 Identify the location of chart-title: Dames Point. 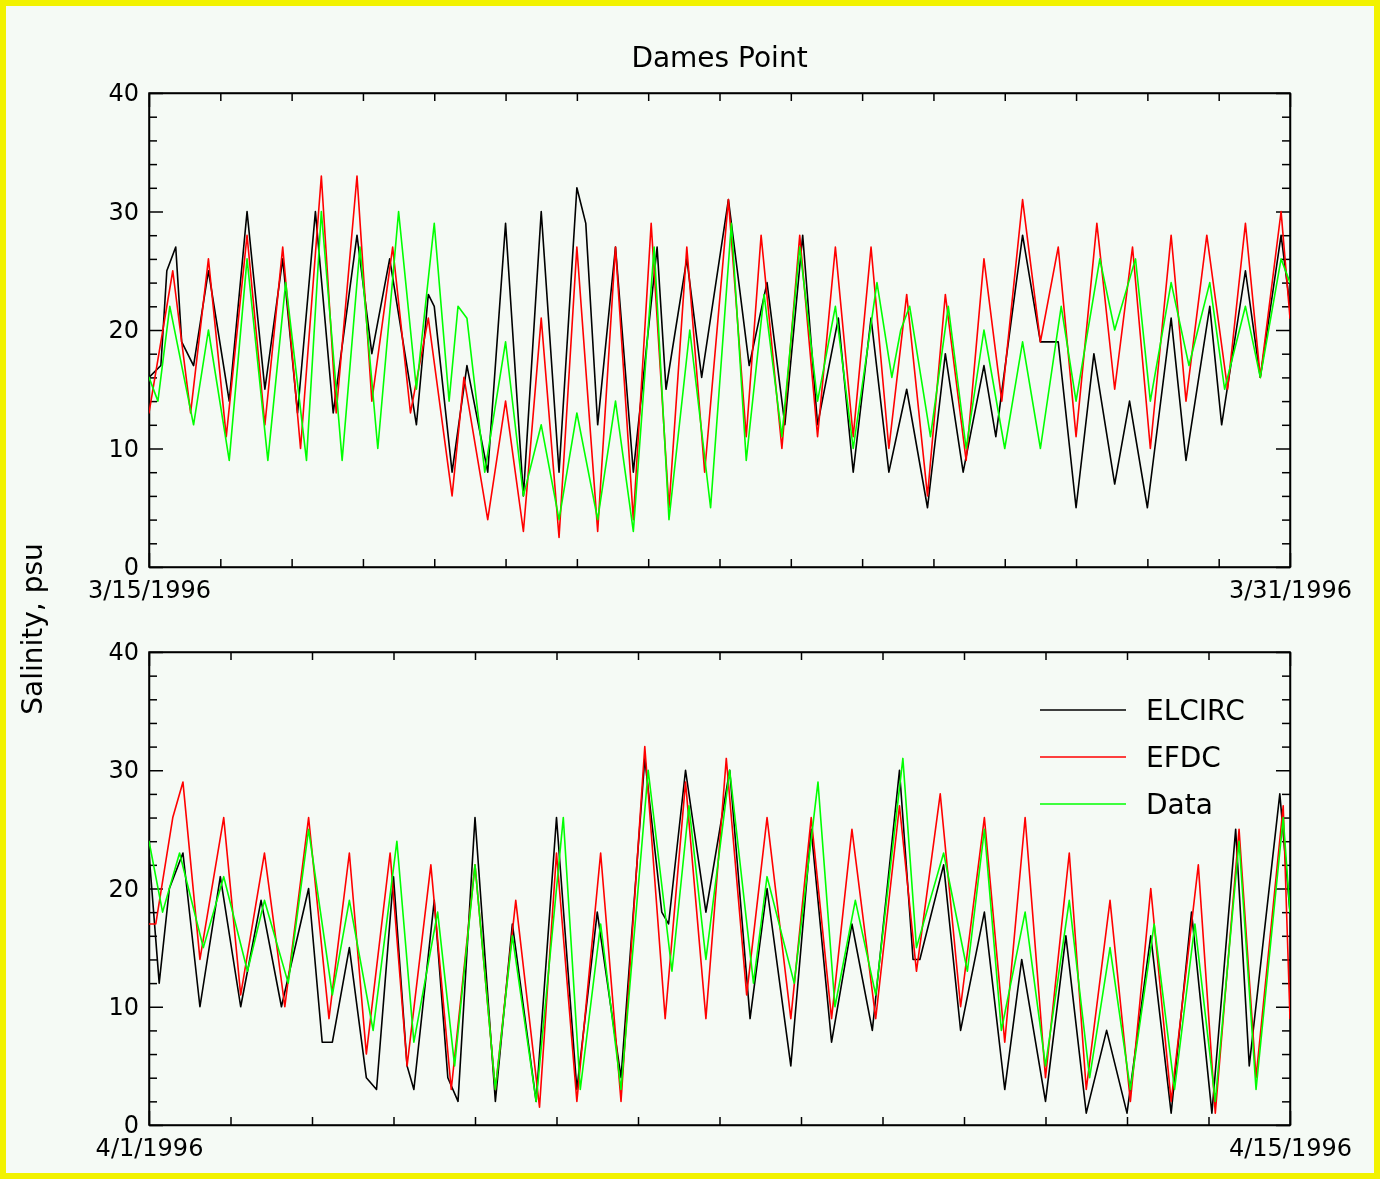
(719, 57).